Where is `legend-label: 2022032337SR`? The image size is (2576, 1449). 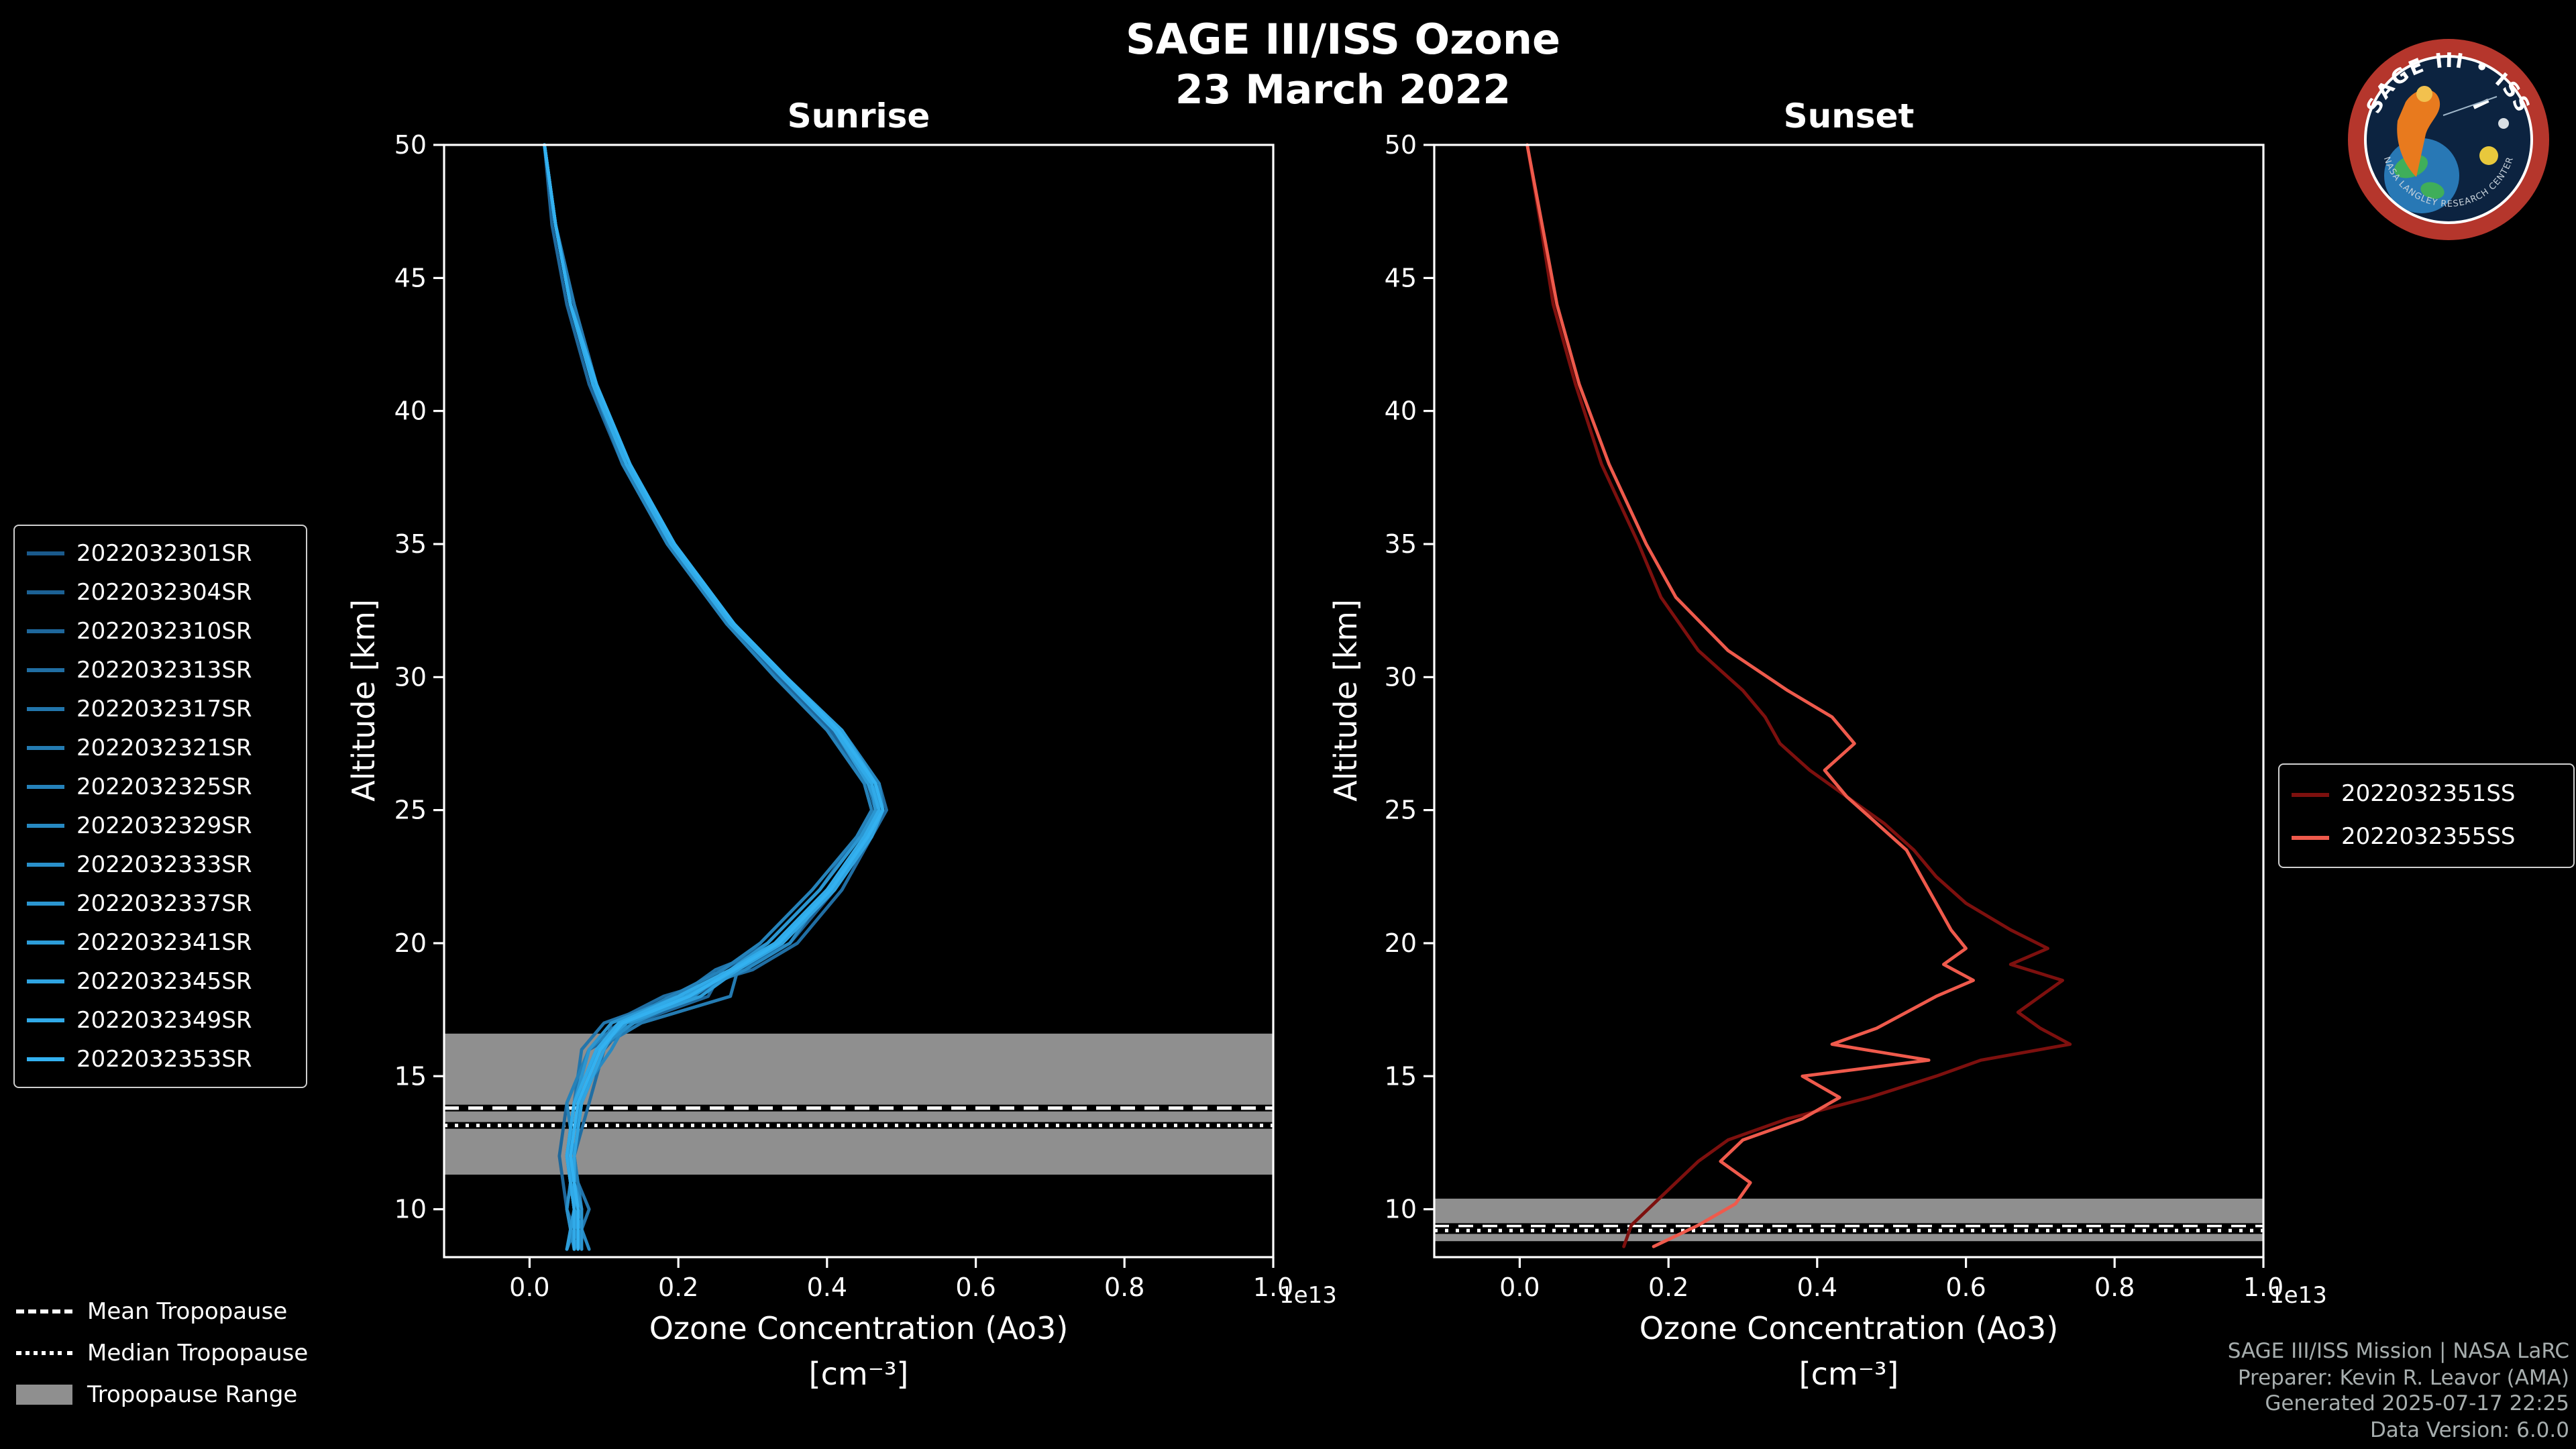 legend-label: 2022032337SR is located at coordinates (164, 903).